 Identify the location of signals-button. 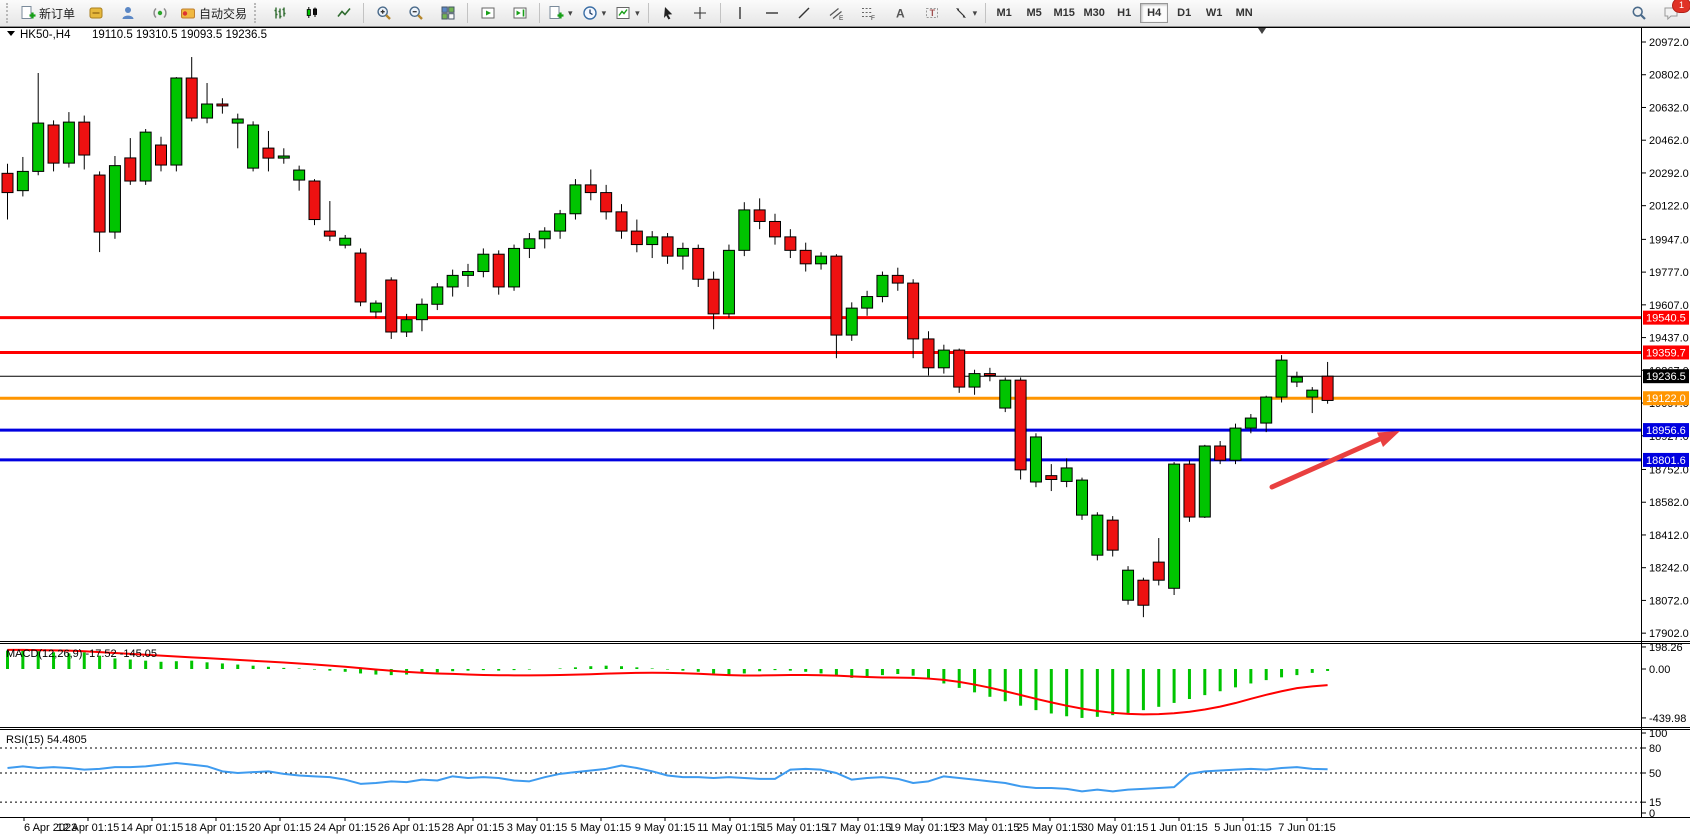
(159, 13).